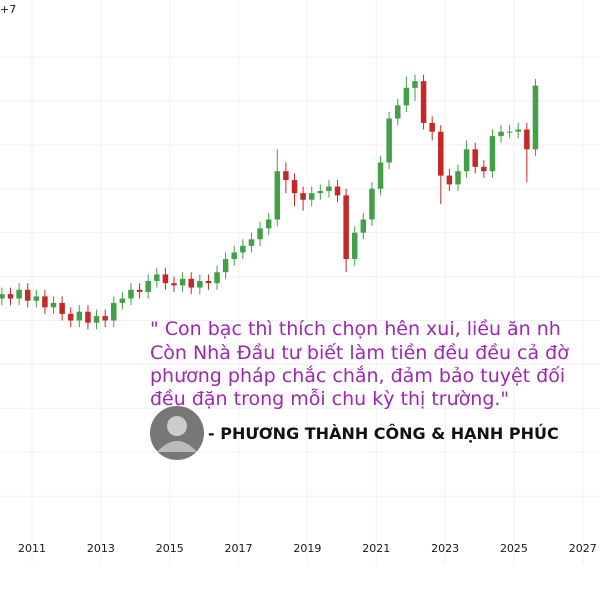  I want to click on x-tick-label: 2011, so click(32, 548).